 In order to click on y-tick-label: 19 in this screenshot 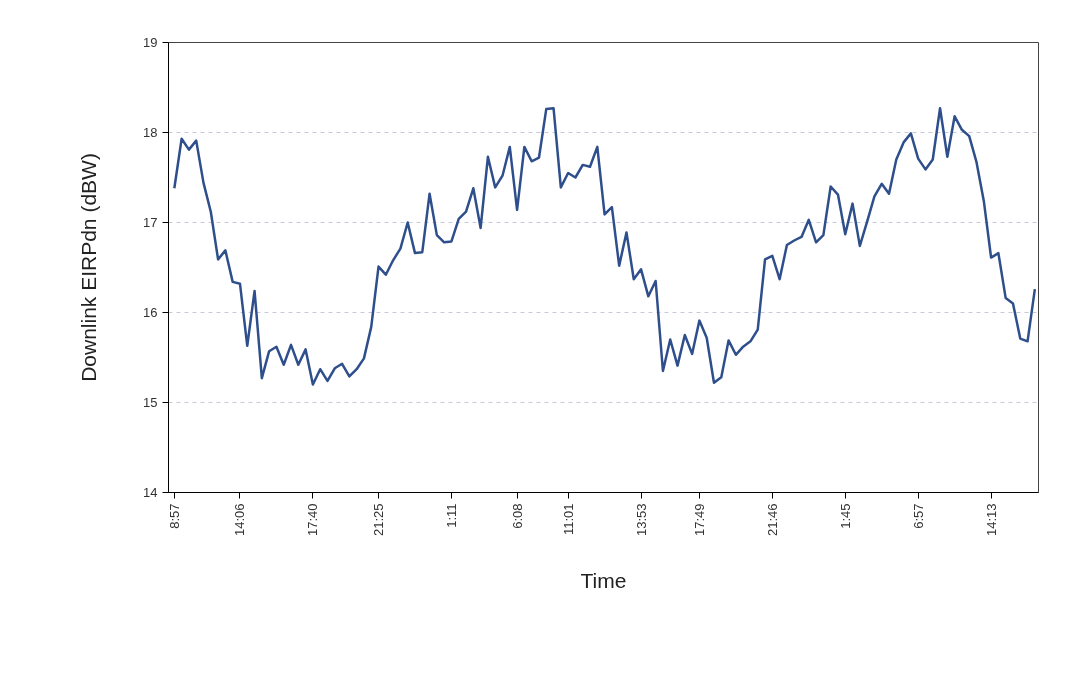, I will do `click(150, 42)`.